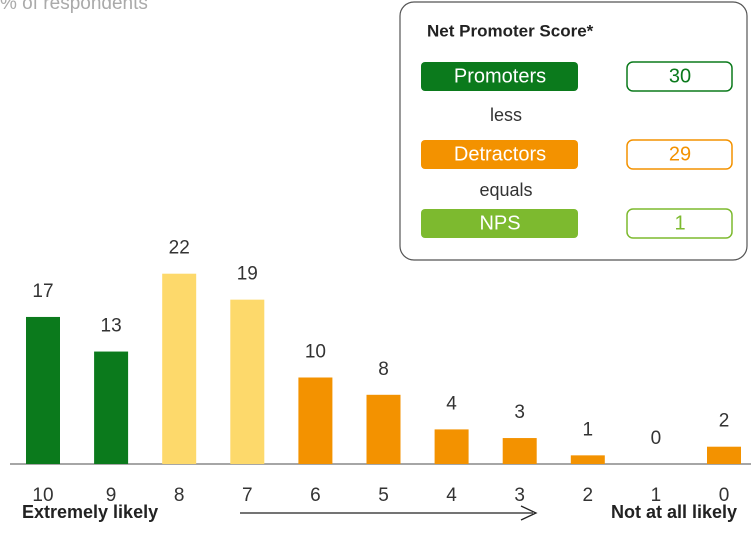 This screenshot has width=751, height=557. I want to click on value-label: 22, so click(179, 248).